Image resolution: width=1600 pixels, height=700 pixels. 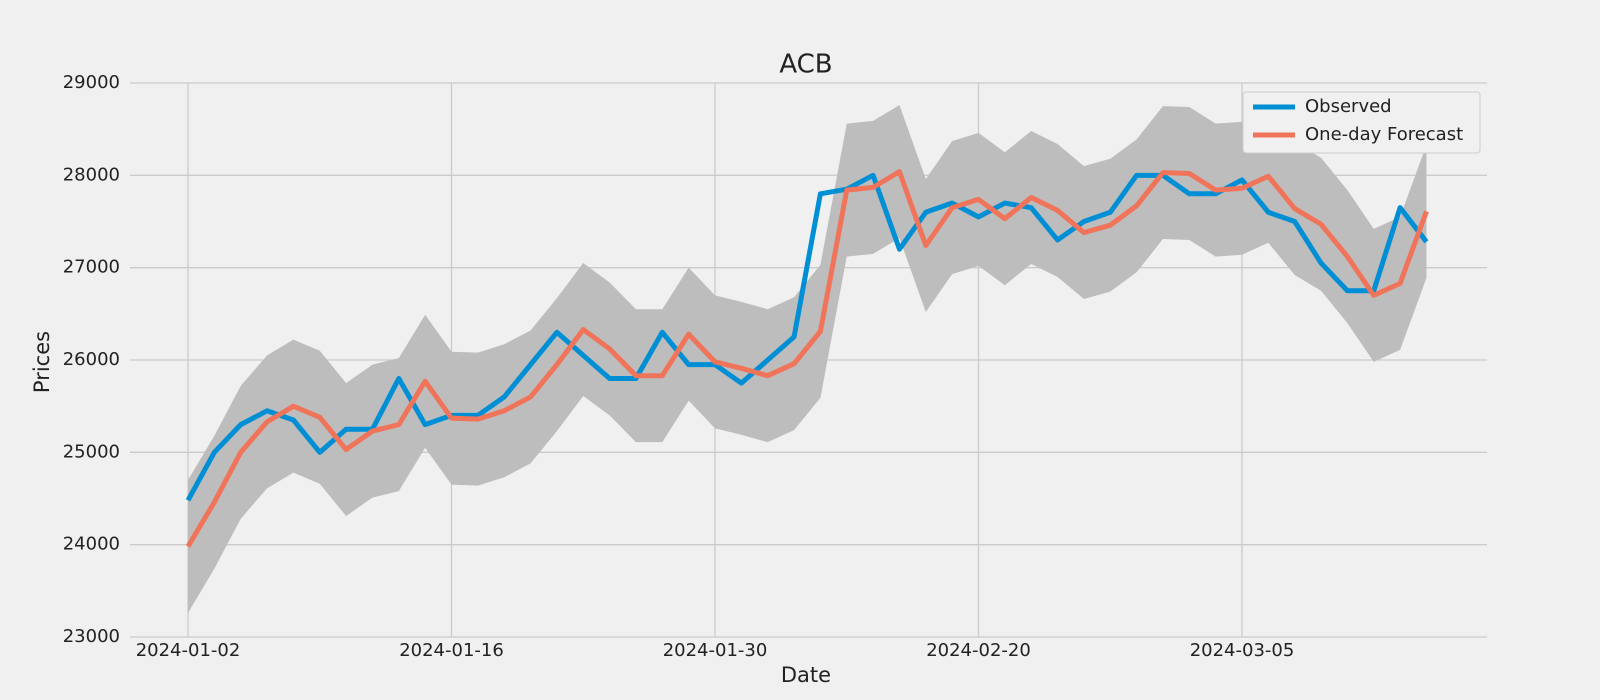 What do you see at coordinates (715, 650) in the screenshot?
I see `x-tick-label: 2024-01-30` at bounding box center [715, 650].